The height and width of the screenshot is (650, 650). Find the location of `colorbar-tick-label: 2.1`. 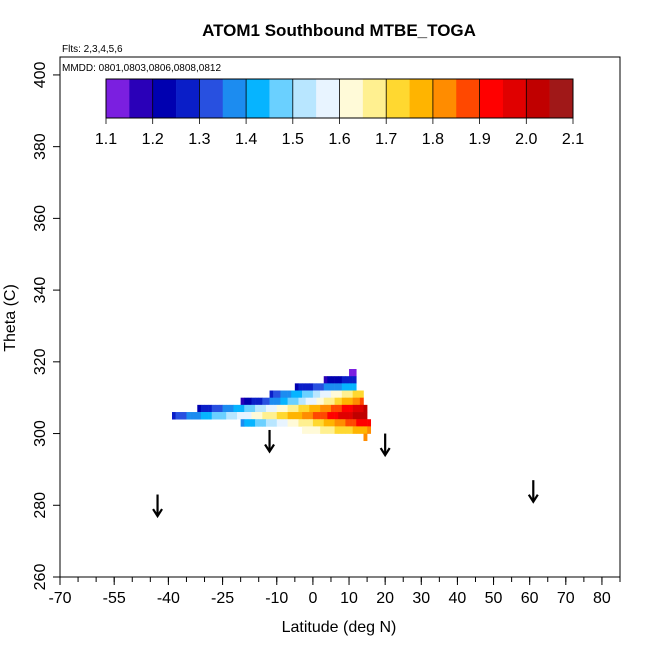

colorbar-tick-label: 2.1 is located at coordinates (573, 139).